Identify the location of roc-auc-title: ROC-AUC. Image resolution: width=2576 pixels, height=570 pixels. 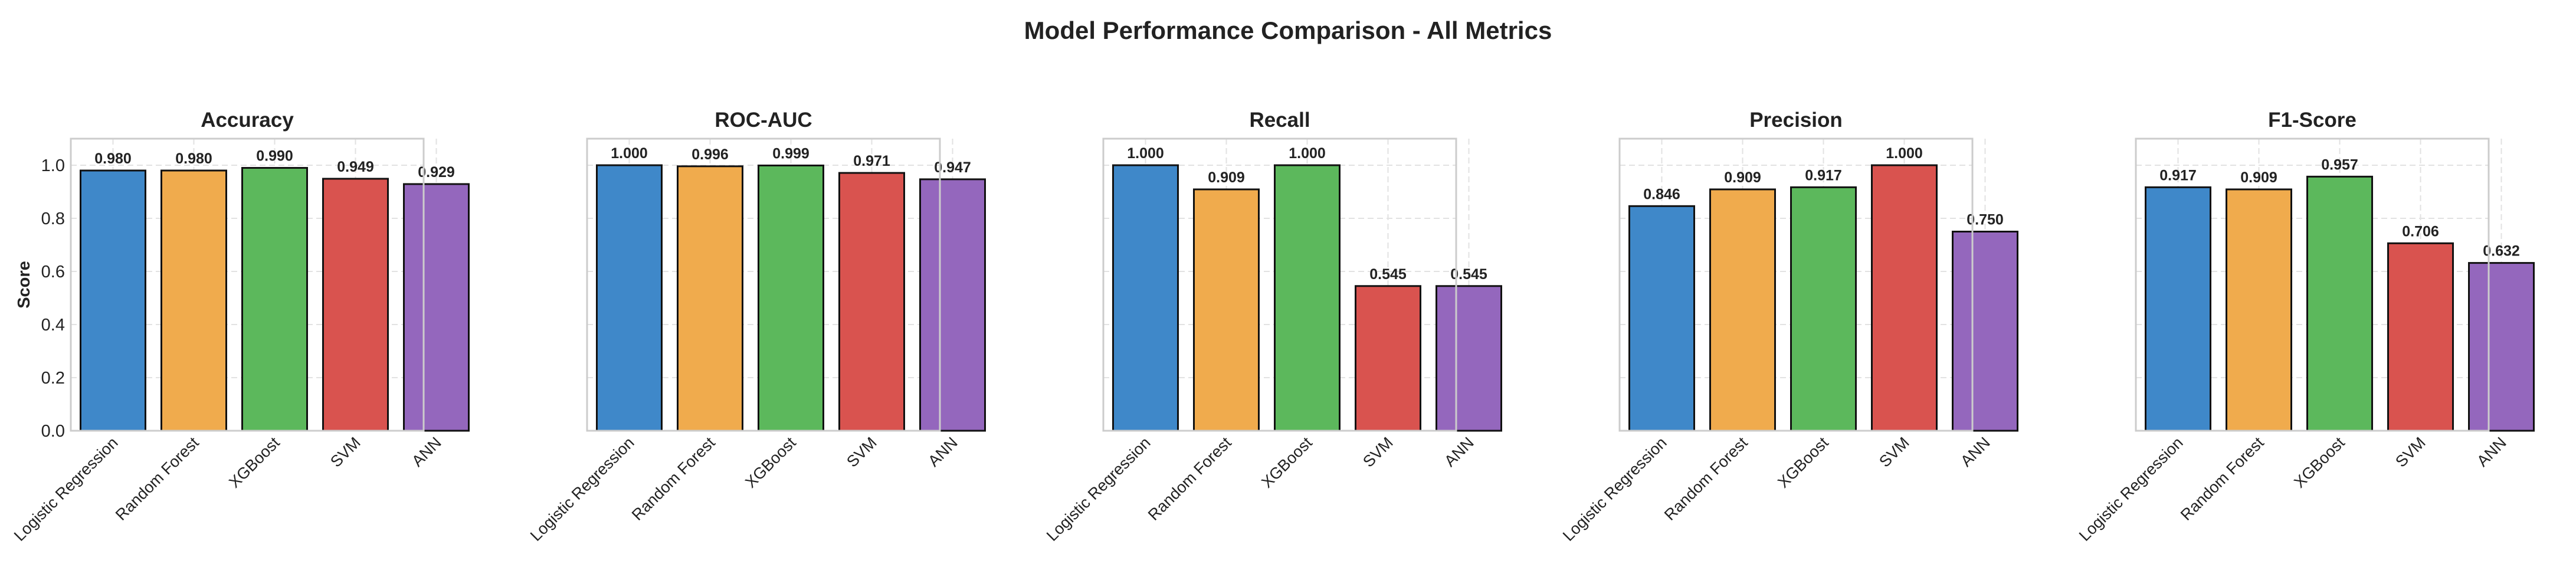
(763, 120).